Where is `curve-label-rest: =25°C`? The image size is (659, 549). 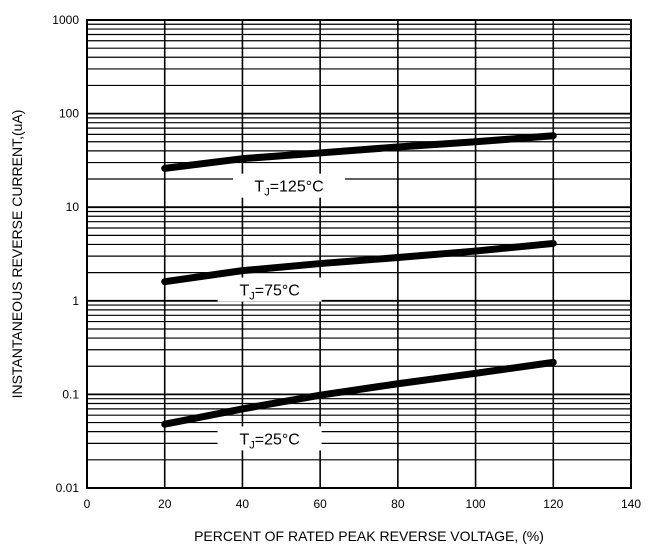 curve-label-rest: =25°C is located at coordinates (277, 439).